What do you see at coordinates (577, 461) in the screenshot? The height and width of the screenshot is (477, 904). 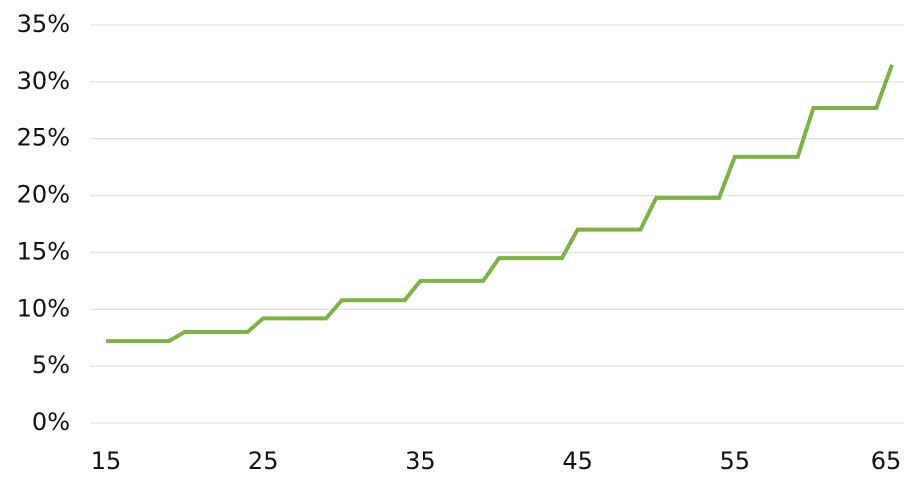 I see `x-tick-label: 45` at bounding box center [577, 461].